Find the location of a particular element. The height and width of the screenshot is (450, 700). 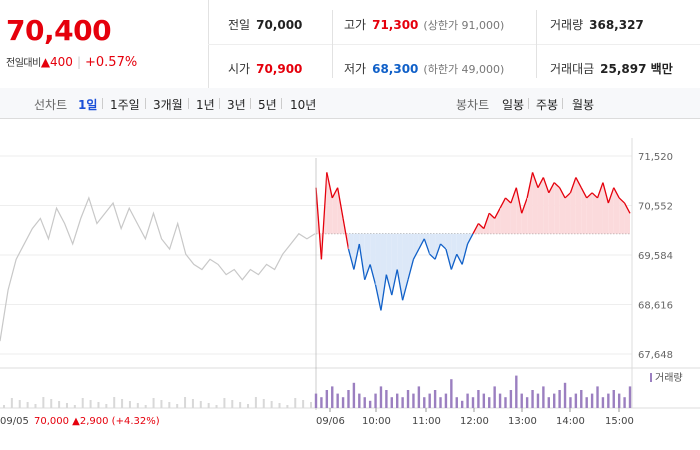

candle-chart-title: 봉차트 is located at coordinates (473, 105).